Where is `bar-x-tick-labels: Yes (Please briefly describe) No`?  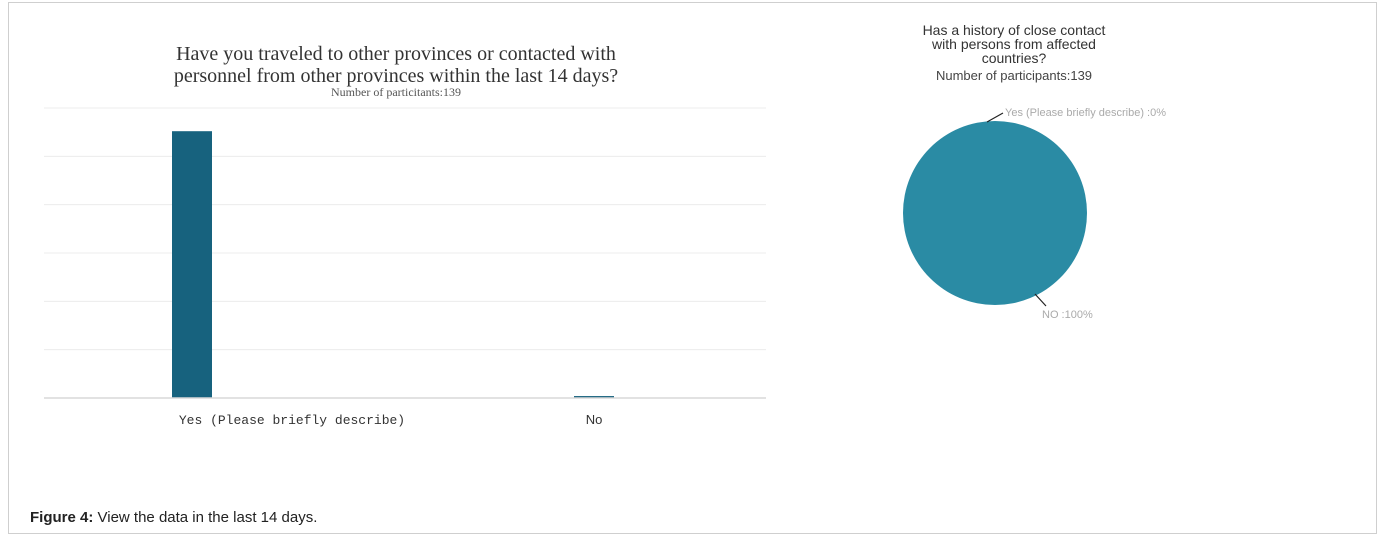 bar-x-tick-labels: Yes (Please briefly describe) No is located at coordinates (390, 420).